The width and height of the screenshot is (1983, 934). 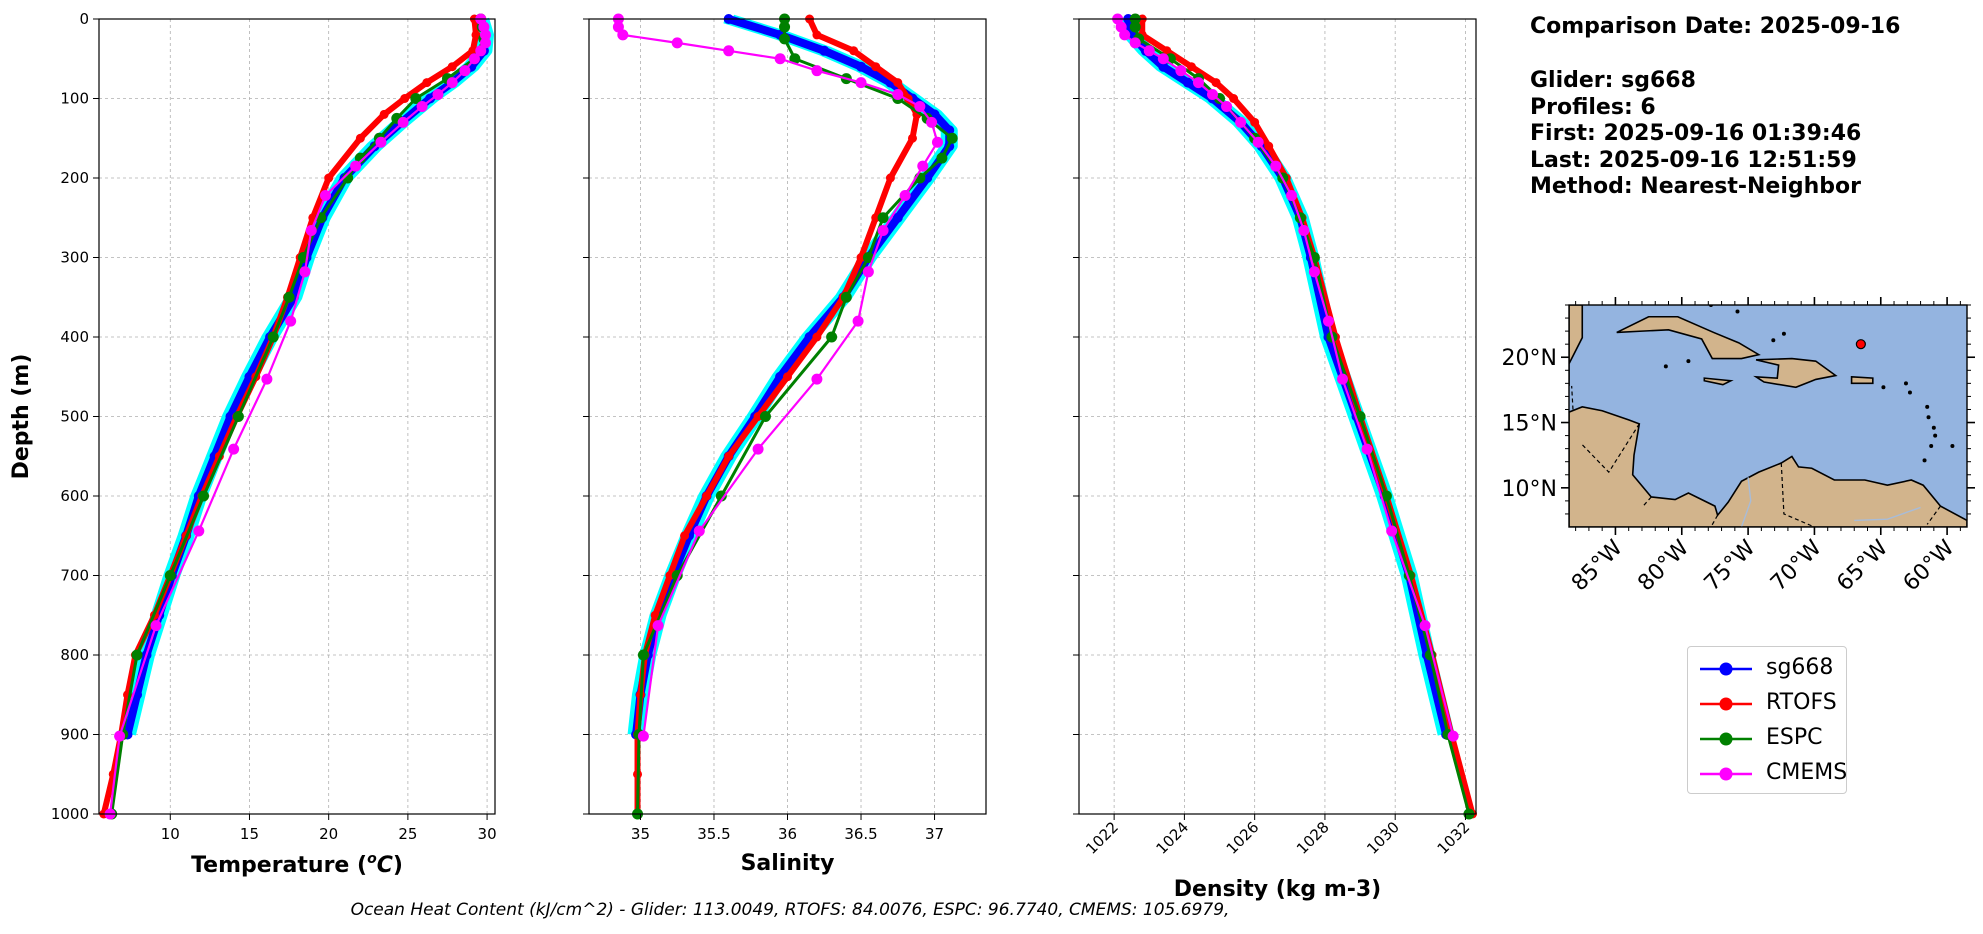 I want to click on legend-swatch-cmems, so click(x=1726, y=774).